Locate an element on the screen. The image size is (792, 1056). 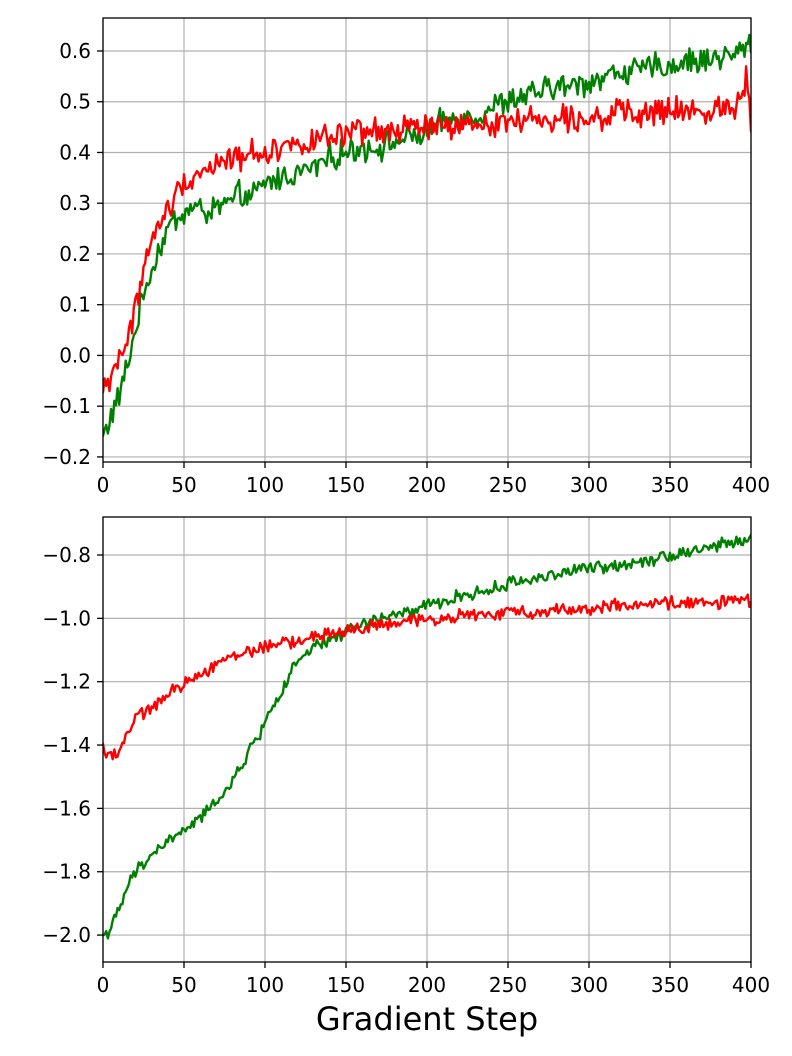
series-line-red is located at coordinates (427, 677).